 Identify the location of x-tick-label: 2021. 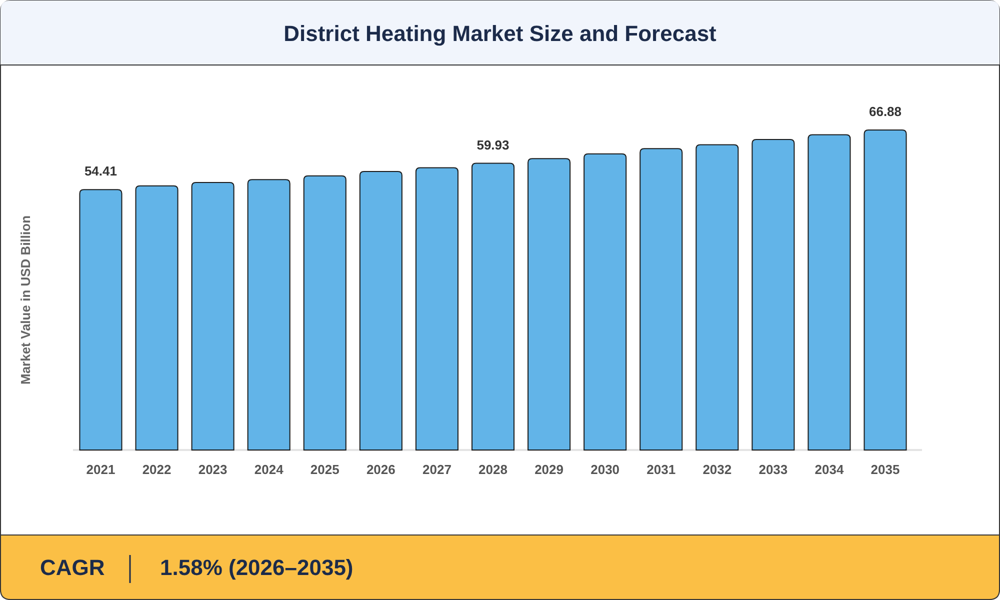
(101, 469).